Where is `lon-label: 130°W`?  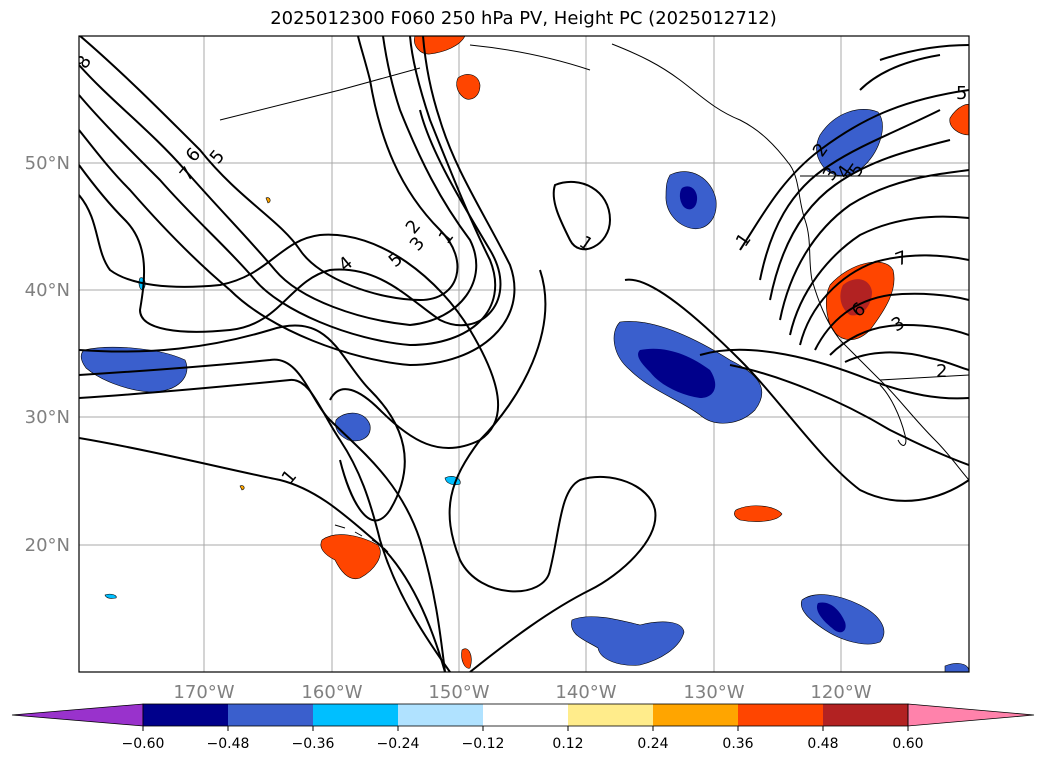 lon-label: 130°W is located at coordinates (713, 692).